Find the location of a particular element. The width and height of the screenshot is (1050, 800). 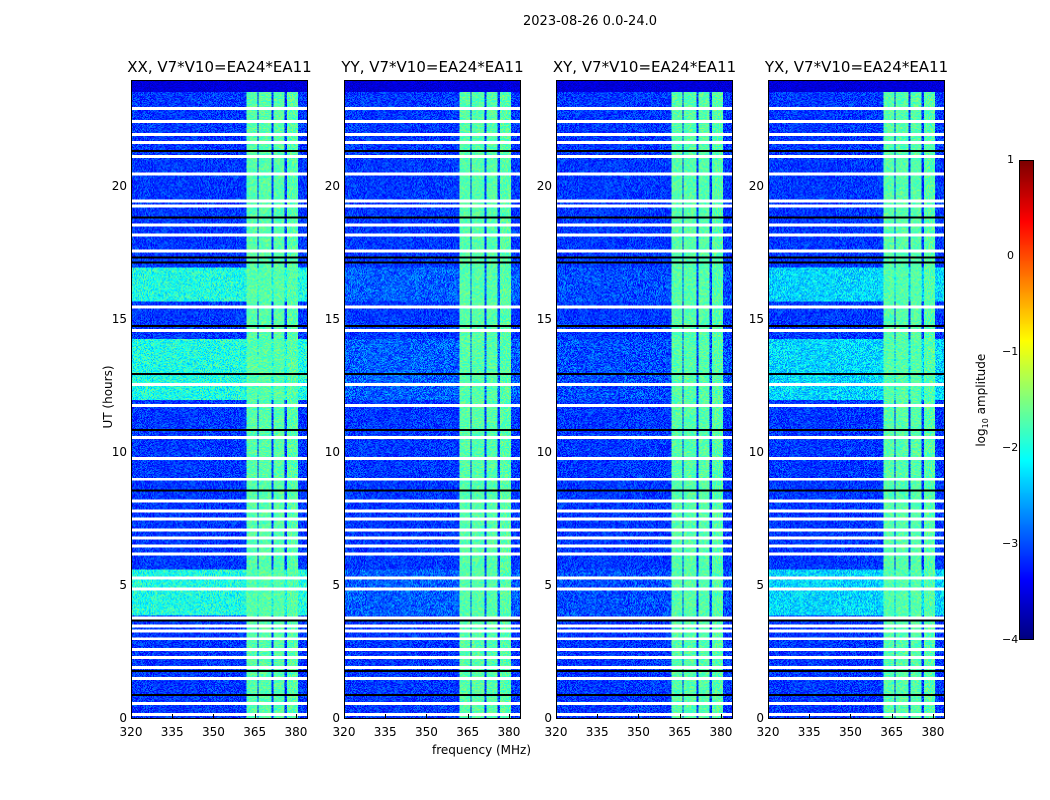

colorbar-tick-label: −1 is located at coordinates (1010, 351).